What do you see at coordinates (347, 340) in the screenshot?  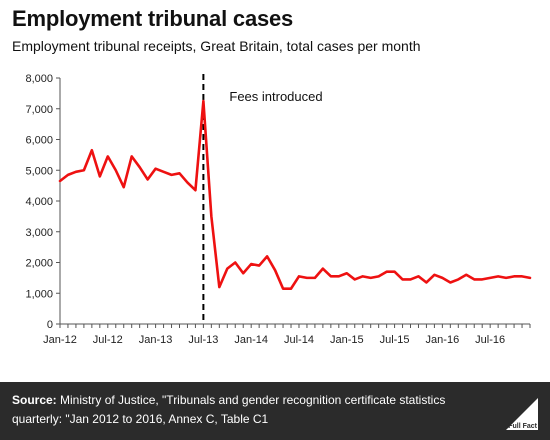 I see `x-tick-label: Jan-15` at bounding box center [347, 340].